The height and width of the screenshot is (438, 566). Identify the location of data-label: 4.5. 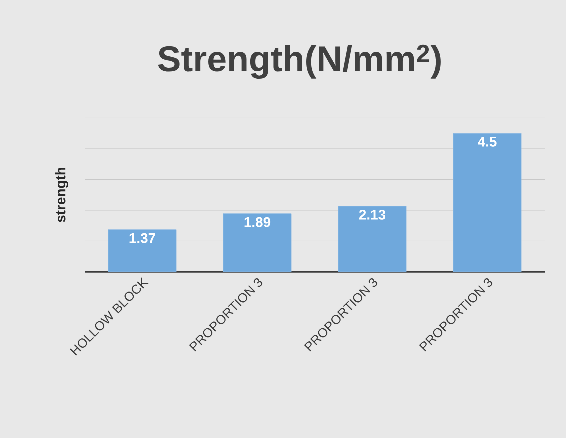
(487, 142).